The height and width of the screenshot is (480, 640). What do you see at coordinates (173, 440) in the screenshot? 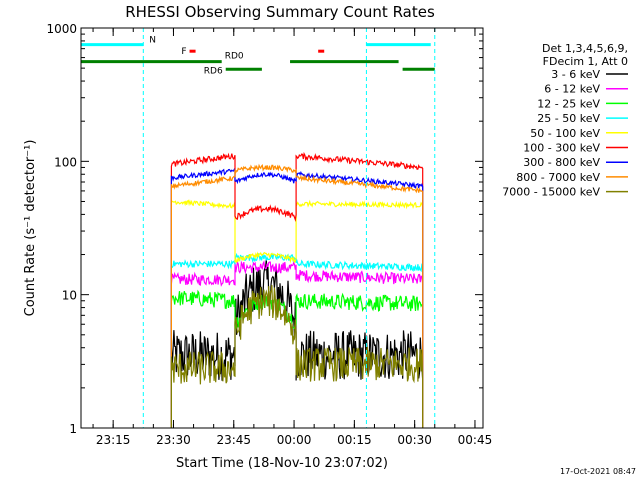
I see `x-tick-label-1: 23:30` at bounding box center [173, 440].